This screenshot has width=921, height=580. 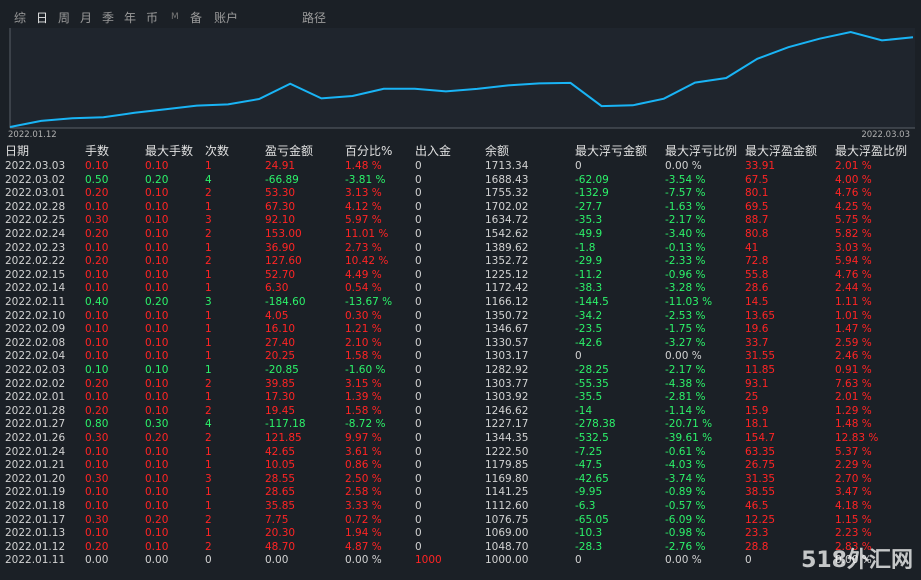 What do you see at coordinates (282, 370) in the screenshot?
I see `table-cell: -20.85` at bounding box center [282, 370].